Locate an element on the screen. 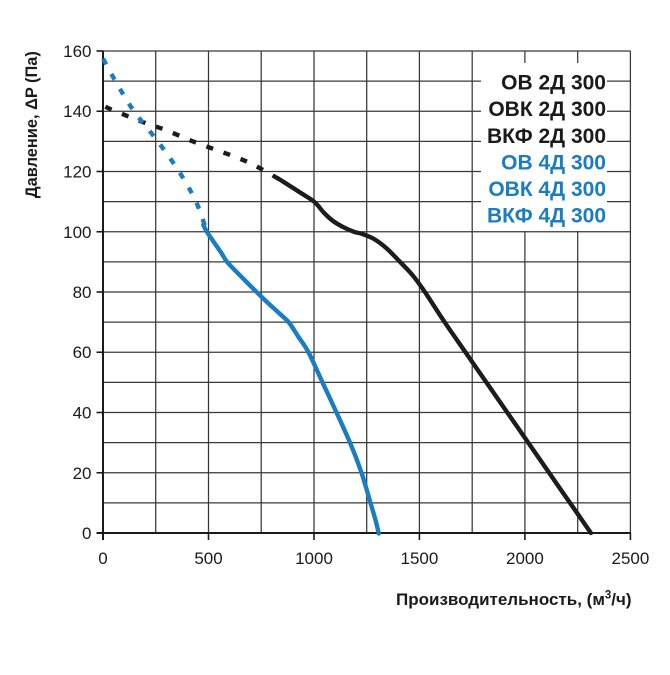 The image size is (670, 675). svg-text: 100 is located at coordinates (77, 232).